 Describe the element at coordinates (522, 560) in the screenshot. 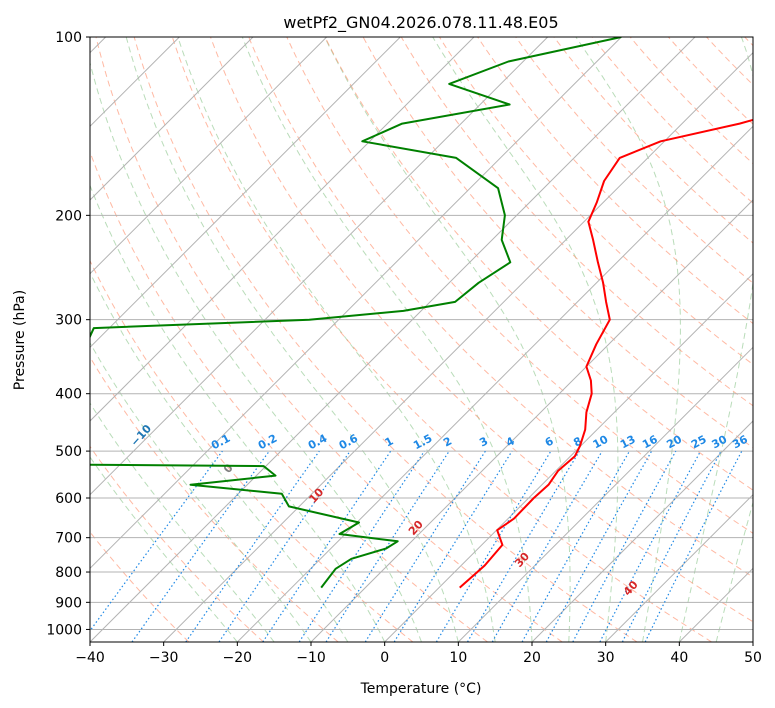

I see `dry-adiabat-label: 30` at that location.